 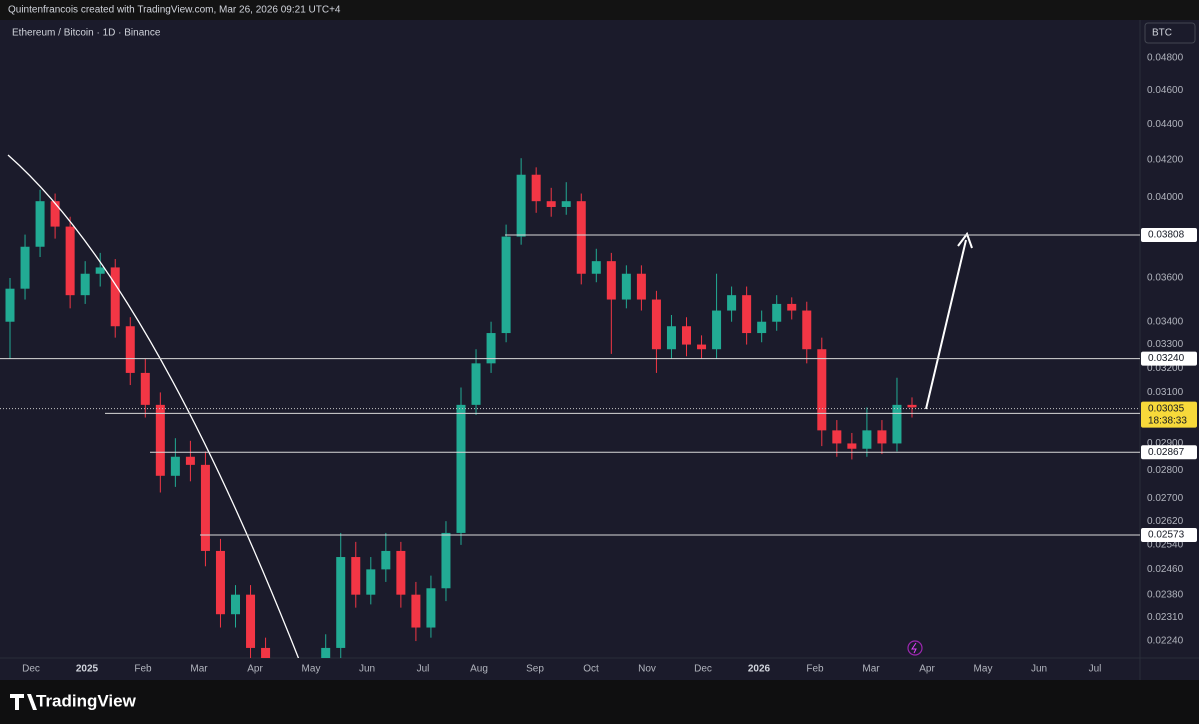 What do you see at coordinates (591, 669) in the screenshot?
I see `x-tick-label: Oct` at bounding box center [591, 669].